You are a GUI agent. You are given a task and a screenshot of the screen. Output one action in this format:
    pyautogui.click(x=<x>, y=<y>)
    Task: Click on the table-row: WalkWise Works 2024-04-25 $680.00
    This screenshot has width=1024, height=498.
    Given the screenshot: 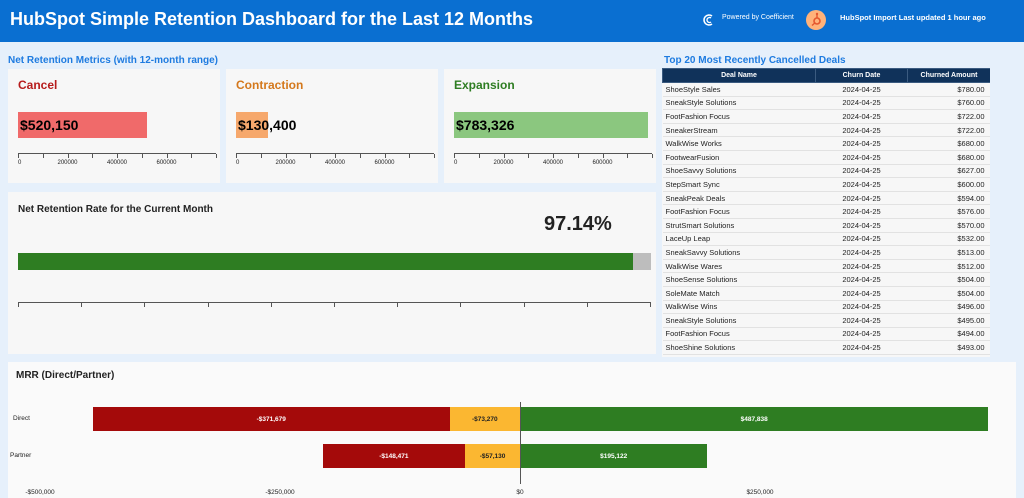 What is the action you would take?
    pyautogui.click(x=826, y=143)
    